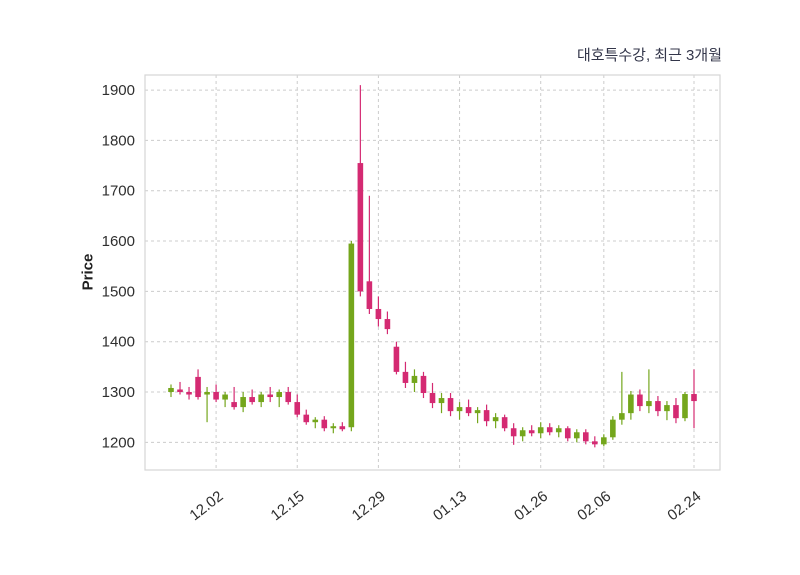 The height and width of the screenshot is (575, 800). What do you see at coordinates (88, 272) in the screenshot?
I see `y-axis-label: Price` at bounding box center [88, 272].